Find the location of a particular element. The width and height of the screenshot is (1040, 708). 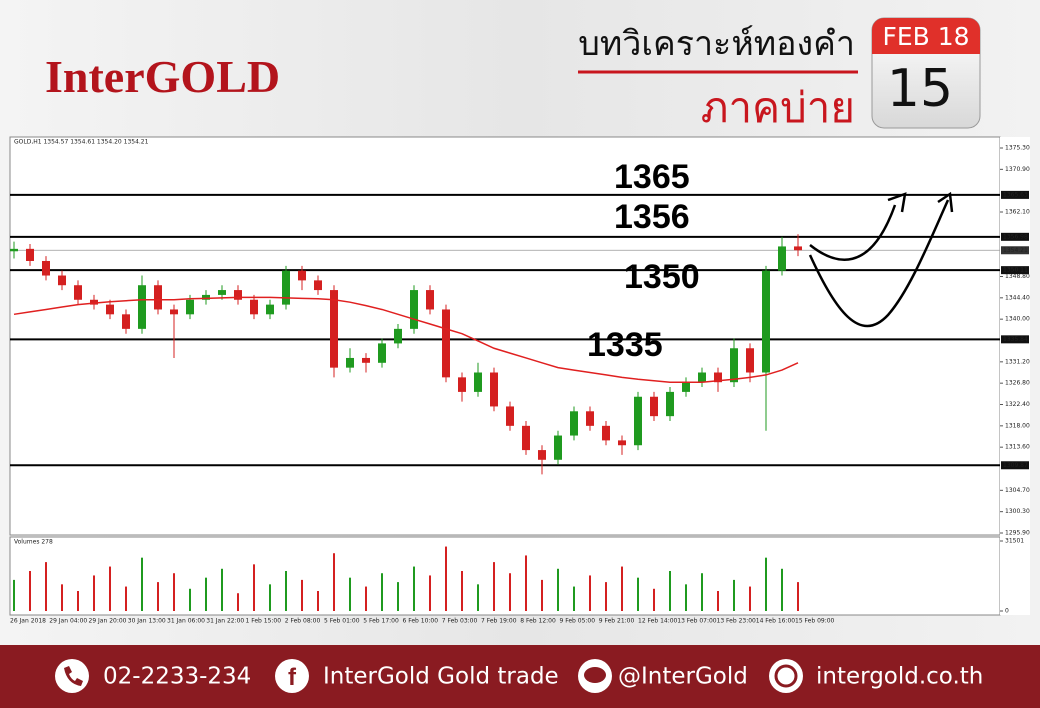

phone-glyph is located at coordinates (73, 676).